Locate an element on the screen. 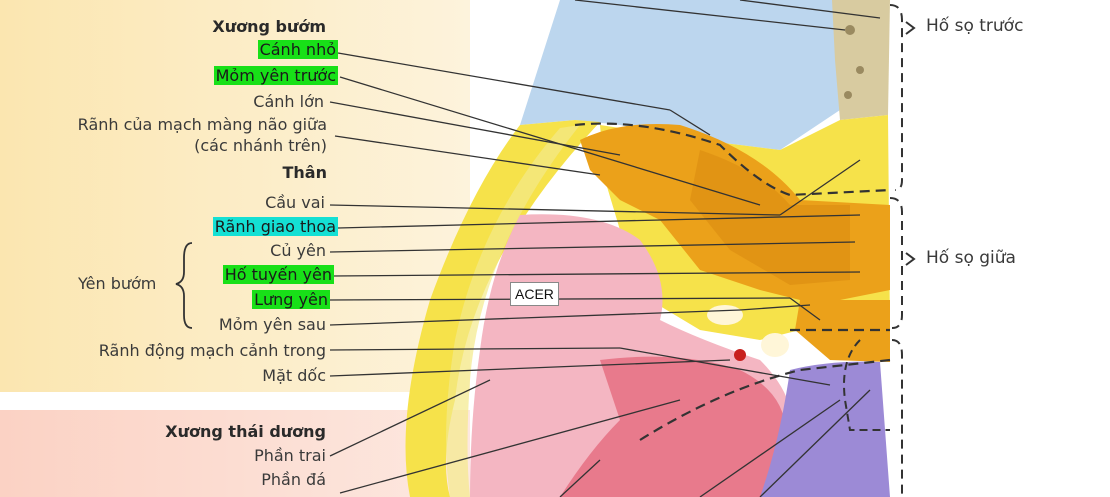  highlight-ho-tuyen-yen: Hố tuyến yên is located at coordinates (278, 274).